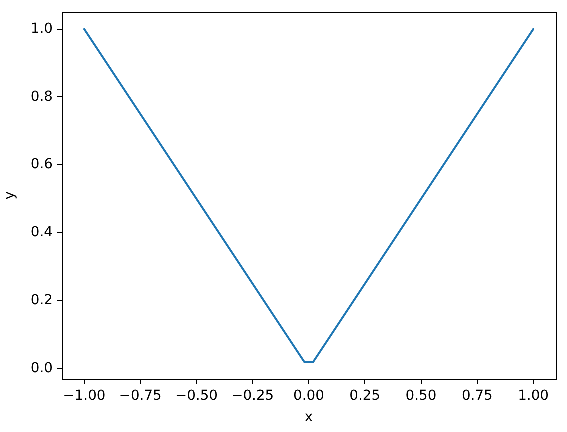 This screenshot has width=567, height=432. I want to click on x-tick-label: −0.25, so click(253, 396).